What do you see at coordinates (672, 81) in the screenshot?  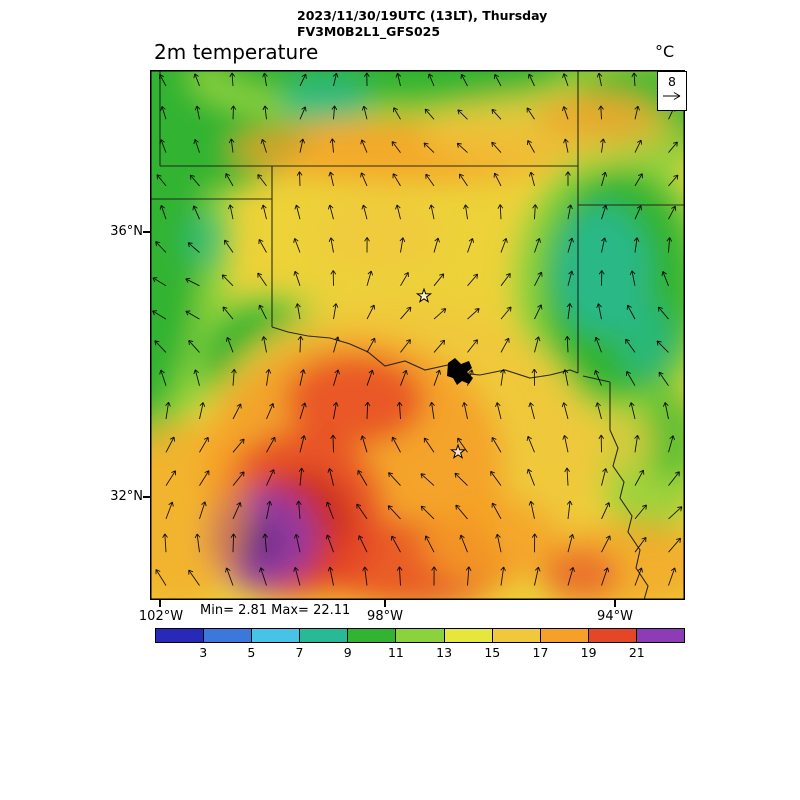 I see `reference-vector-value: 8` at bounding box center [672, 81].